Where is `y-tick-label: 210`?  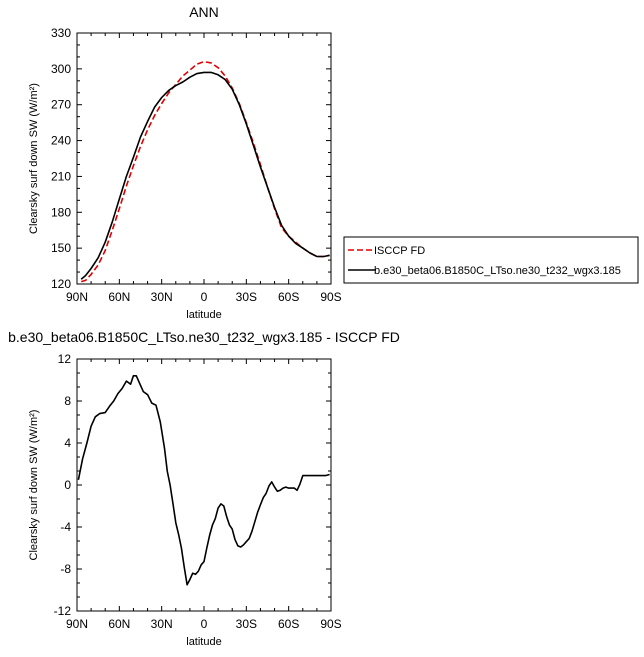 y-tick-label: 210 is located at coordinates (61, 176).